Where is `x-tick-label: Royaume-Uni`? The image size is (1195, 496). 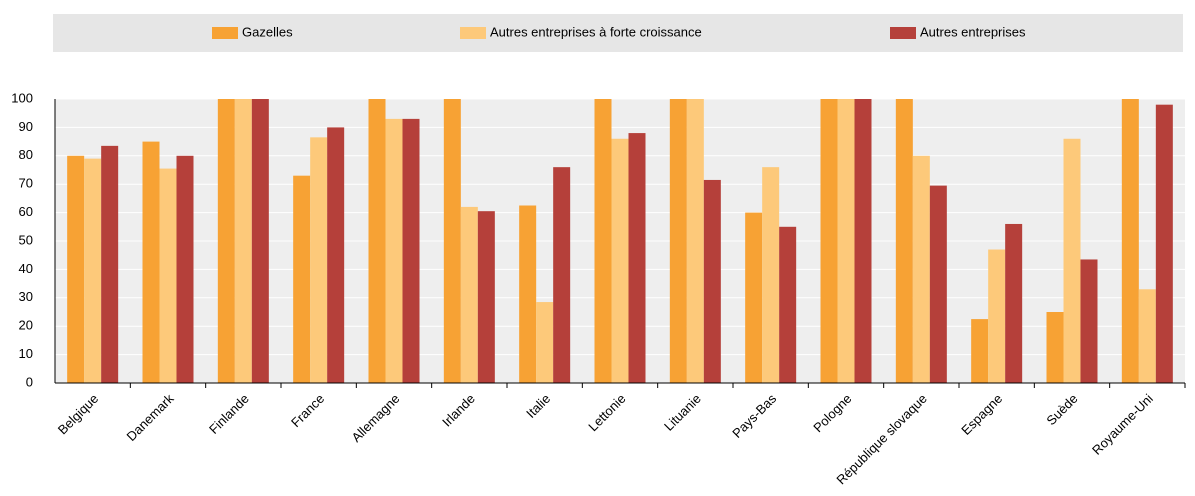 x-tick-label: Royaume-Uni is located at coordinates (1122, 424).